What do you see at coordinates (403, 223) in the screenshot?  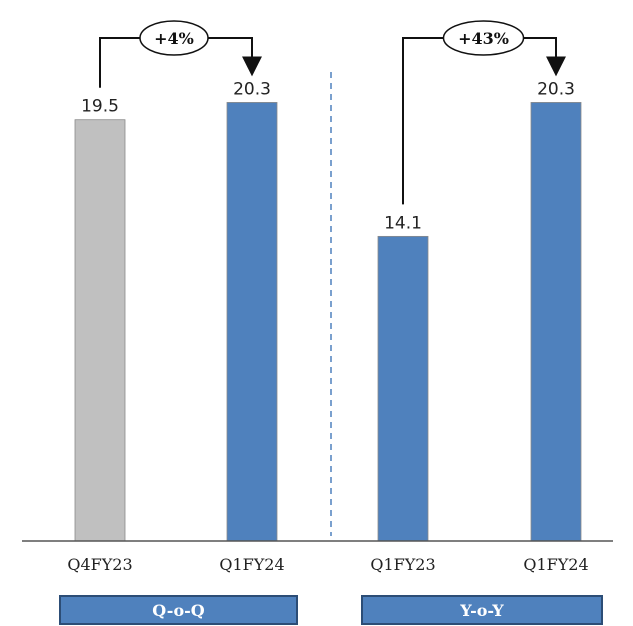 I see `bar-value-label: 14.1` at bounding box center [403, 223].